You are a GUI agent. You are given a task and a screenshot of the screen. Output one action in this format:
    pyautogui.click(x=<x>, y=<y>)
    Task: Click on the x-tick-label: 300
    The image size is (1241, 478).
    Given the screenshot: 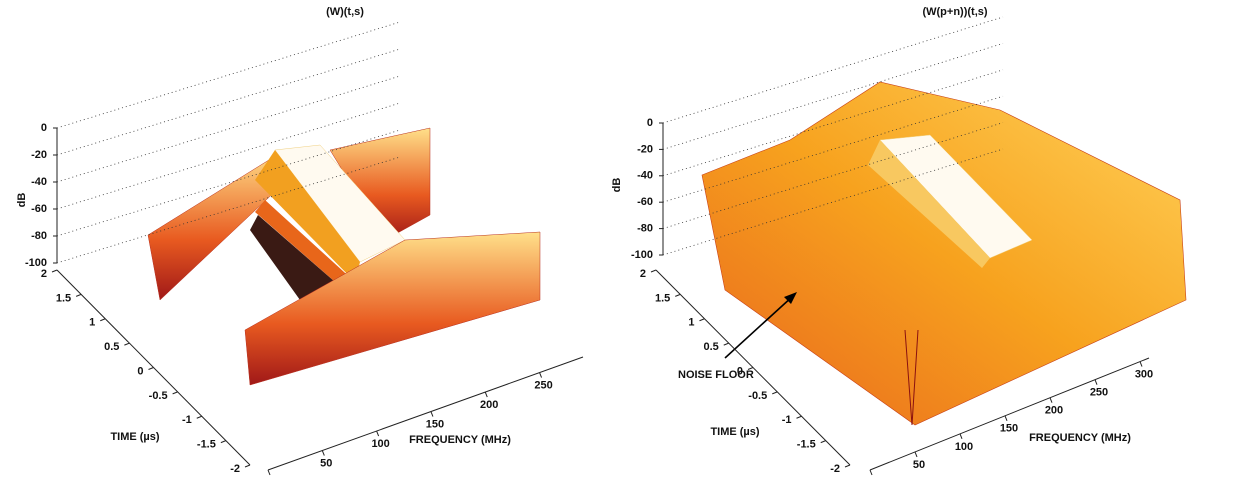 What is the action you would take?
    pyautogui.click(x=1144, y=375)
    